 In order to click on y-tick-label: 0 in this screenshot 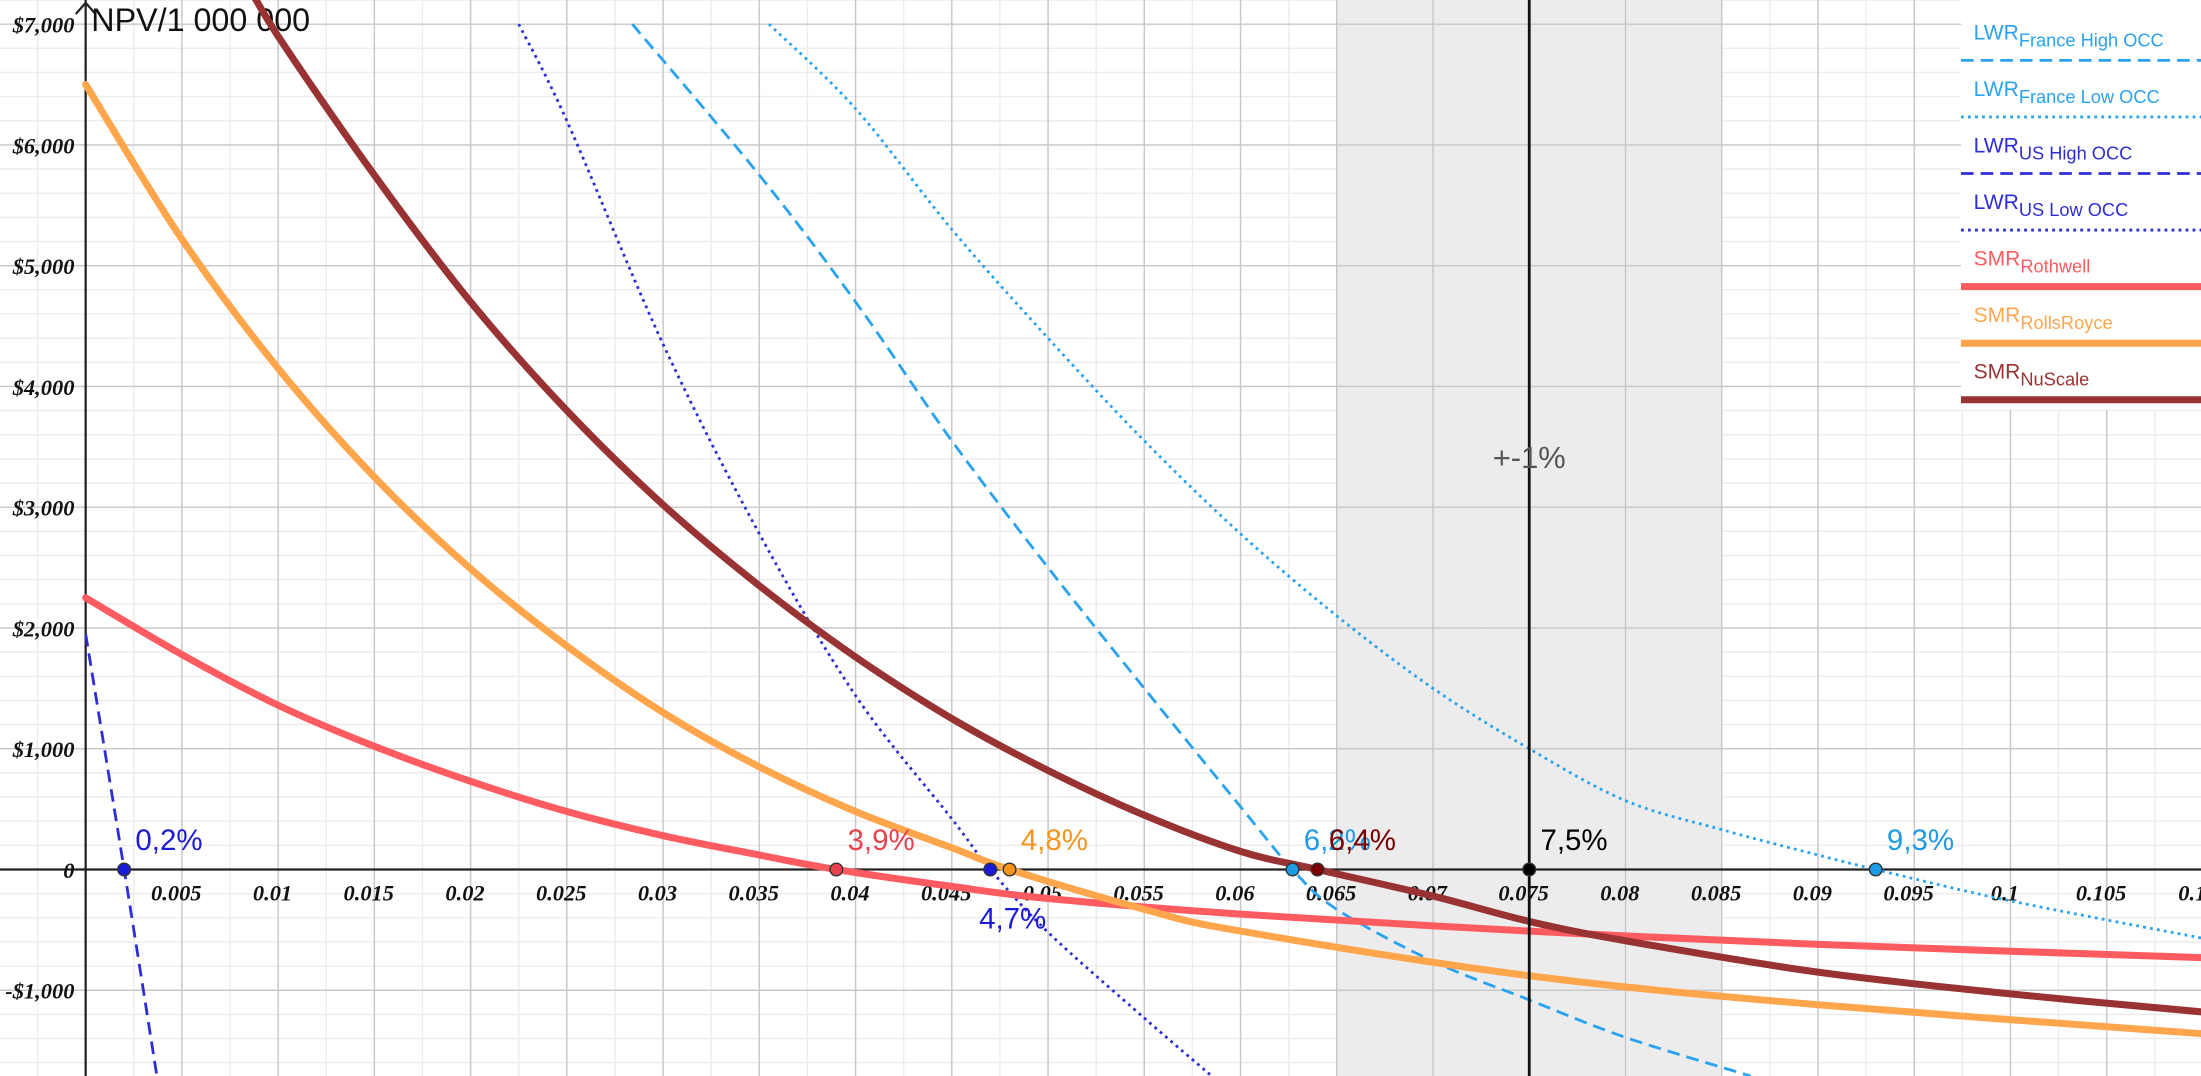, I will do `click(68, 870)`.